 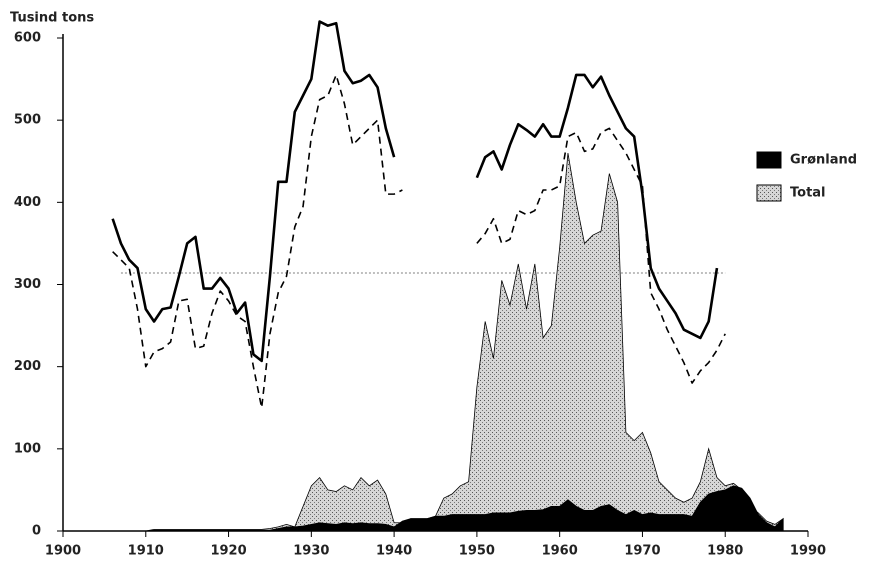 What do you see at coordinates (394, 551) in the screenshot?
I see `x-tick-label: 1940` at bounding box center [394, 551].